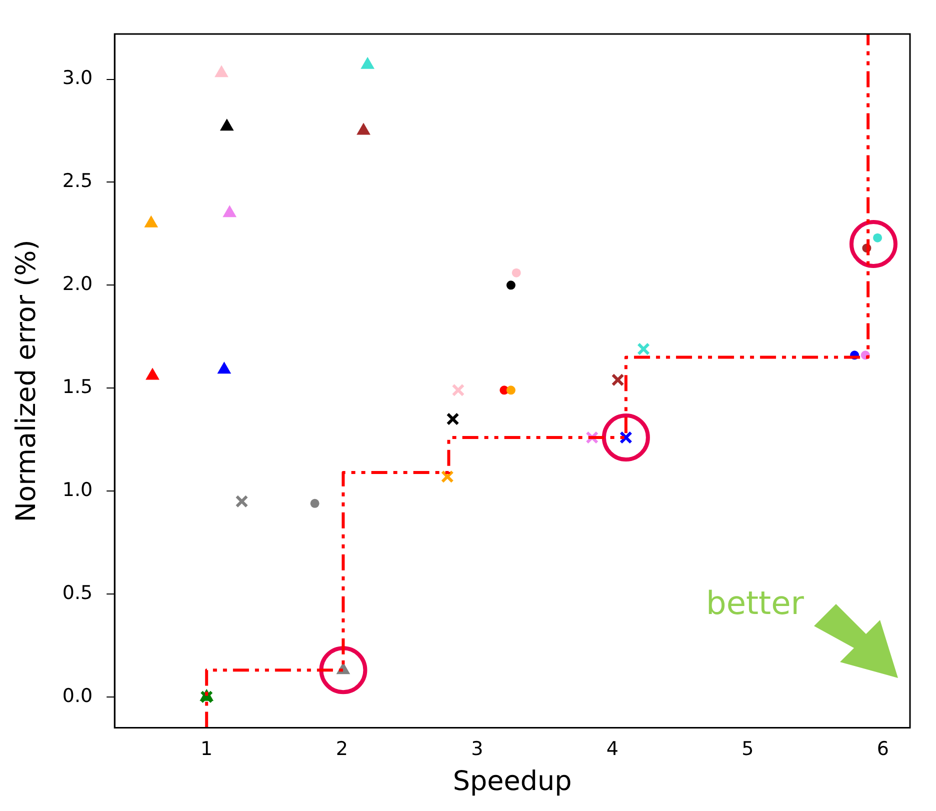  Describe the element at coordinates (26, 381) in the screenshot. I see `y-axis-title: Normalized error (%)` at that location.